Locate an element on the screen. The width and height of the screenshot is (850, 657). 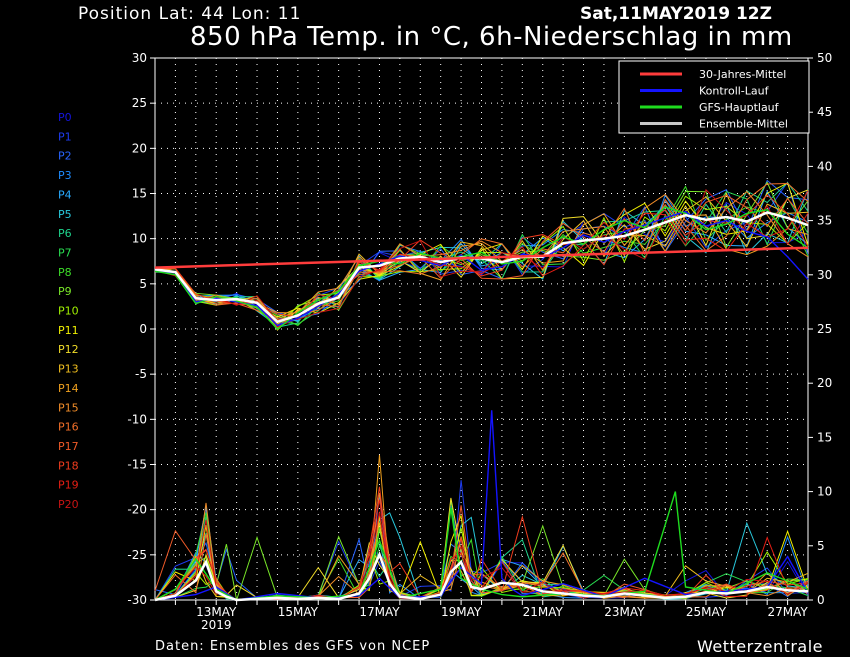
y-left-tick-label: -15 is located at coordinates (137, 465).